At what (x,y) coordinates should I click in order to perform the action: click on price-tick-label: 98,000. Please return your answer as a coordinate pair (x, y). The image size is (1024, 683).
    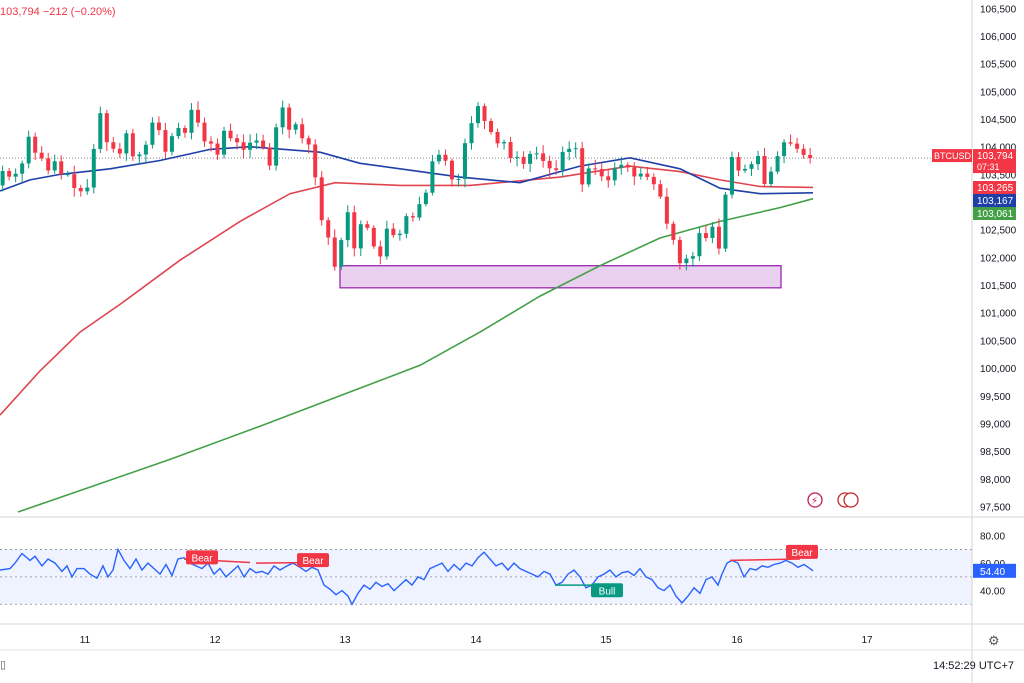
    Looking at the image, I should click on (995, 480).